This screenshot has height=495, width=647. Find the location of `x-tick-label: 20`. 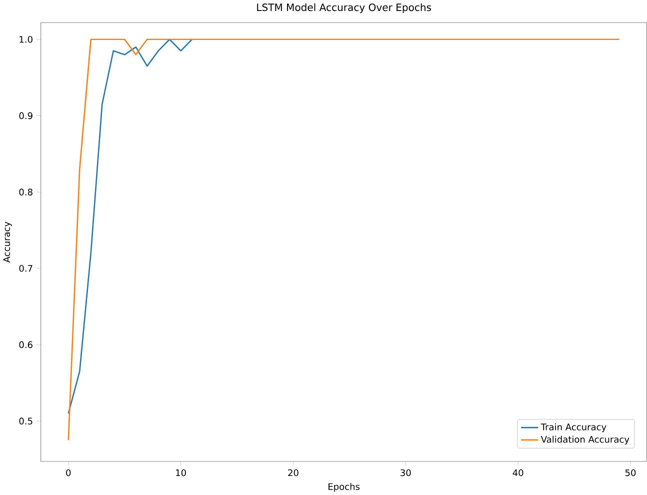

x-tick-label: 20 is located at coordinates (293, 472).